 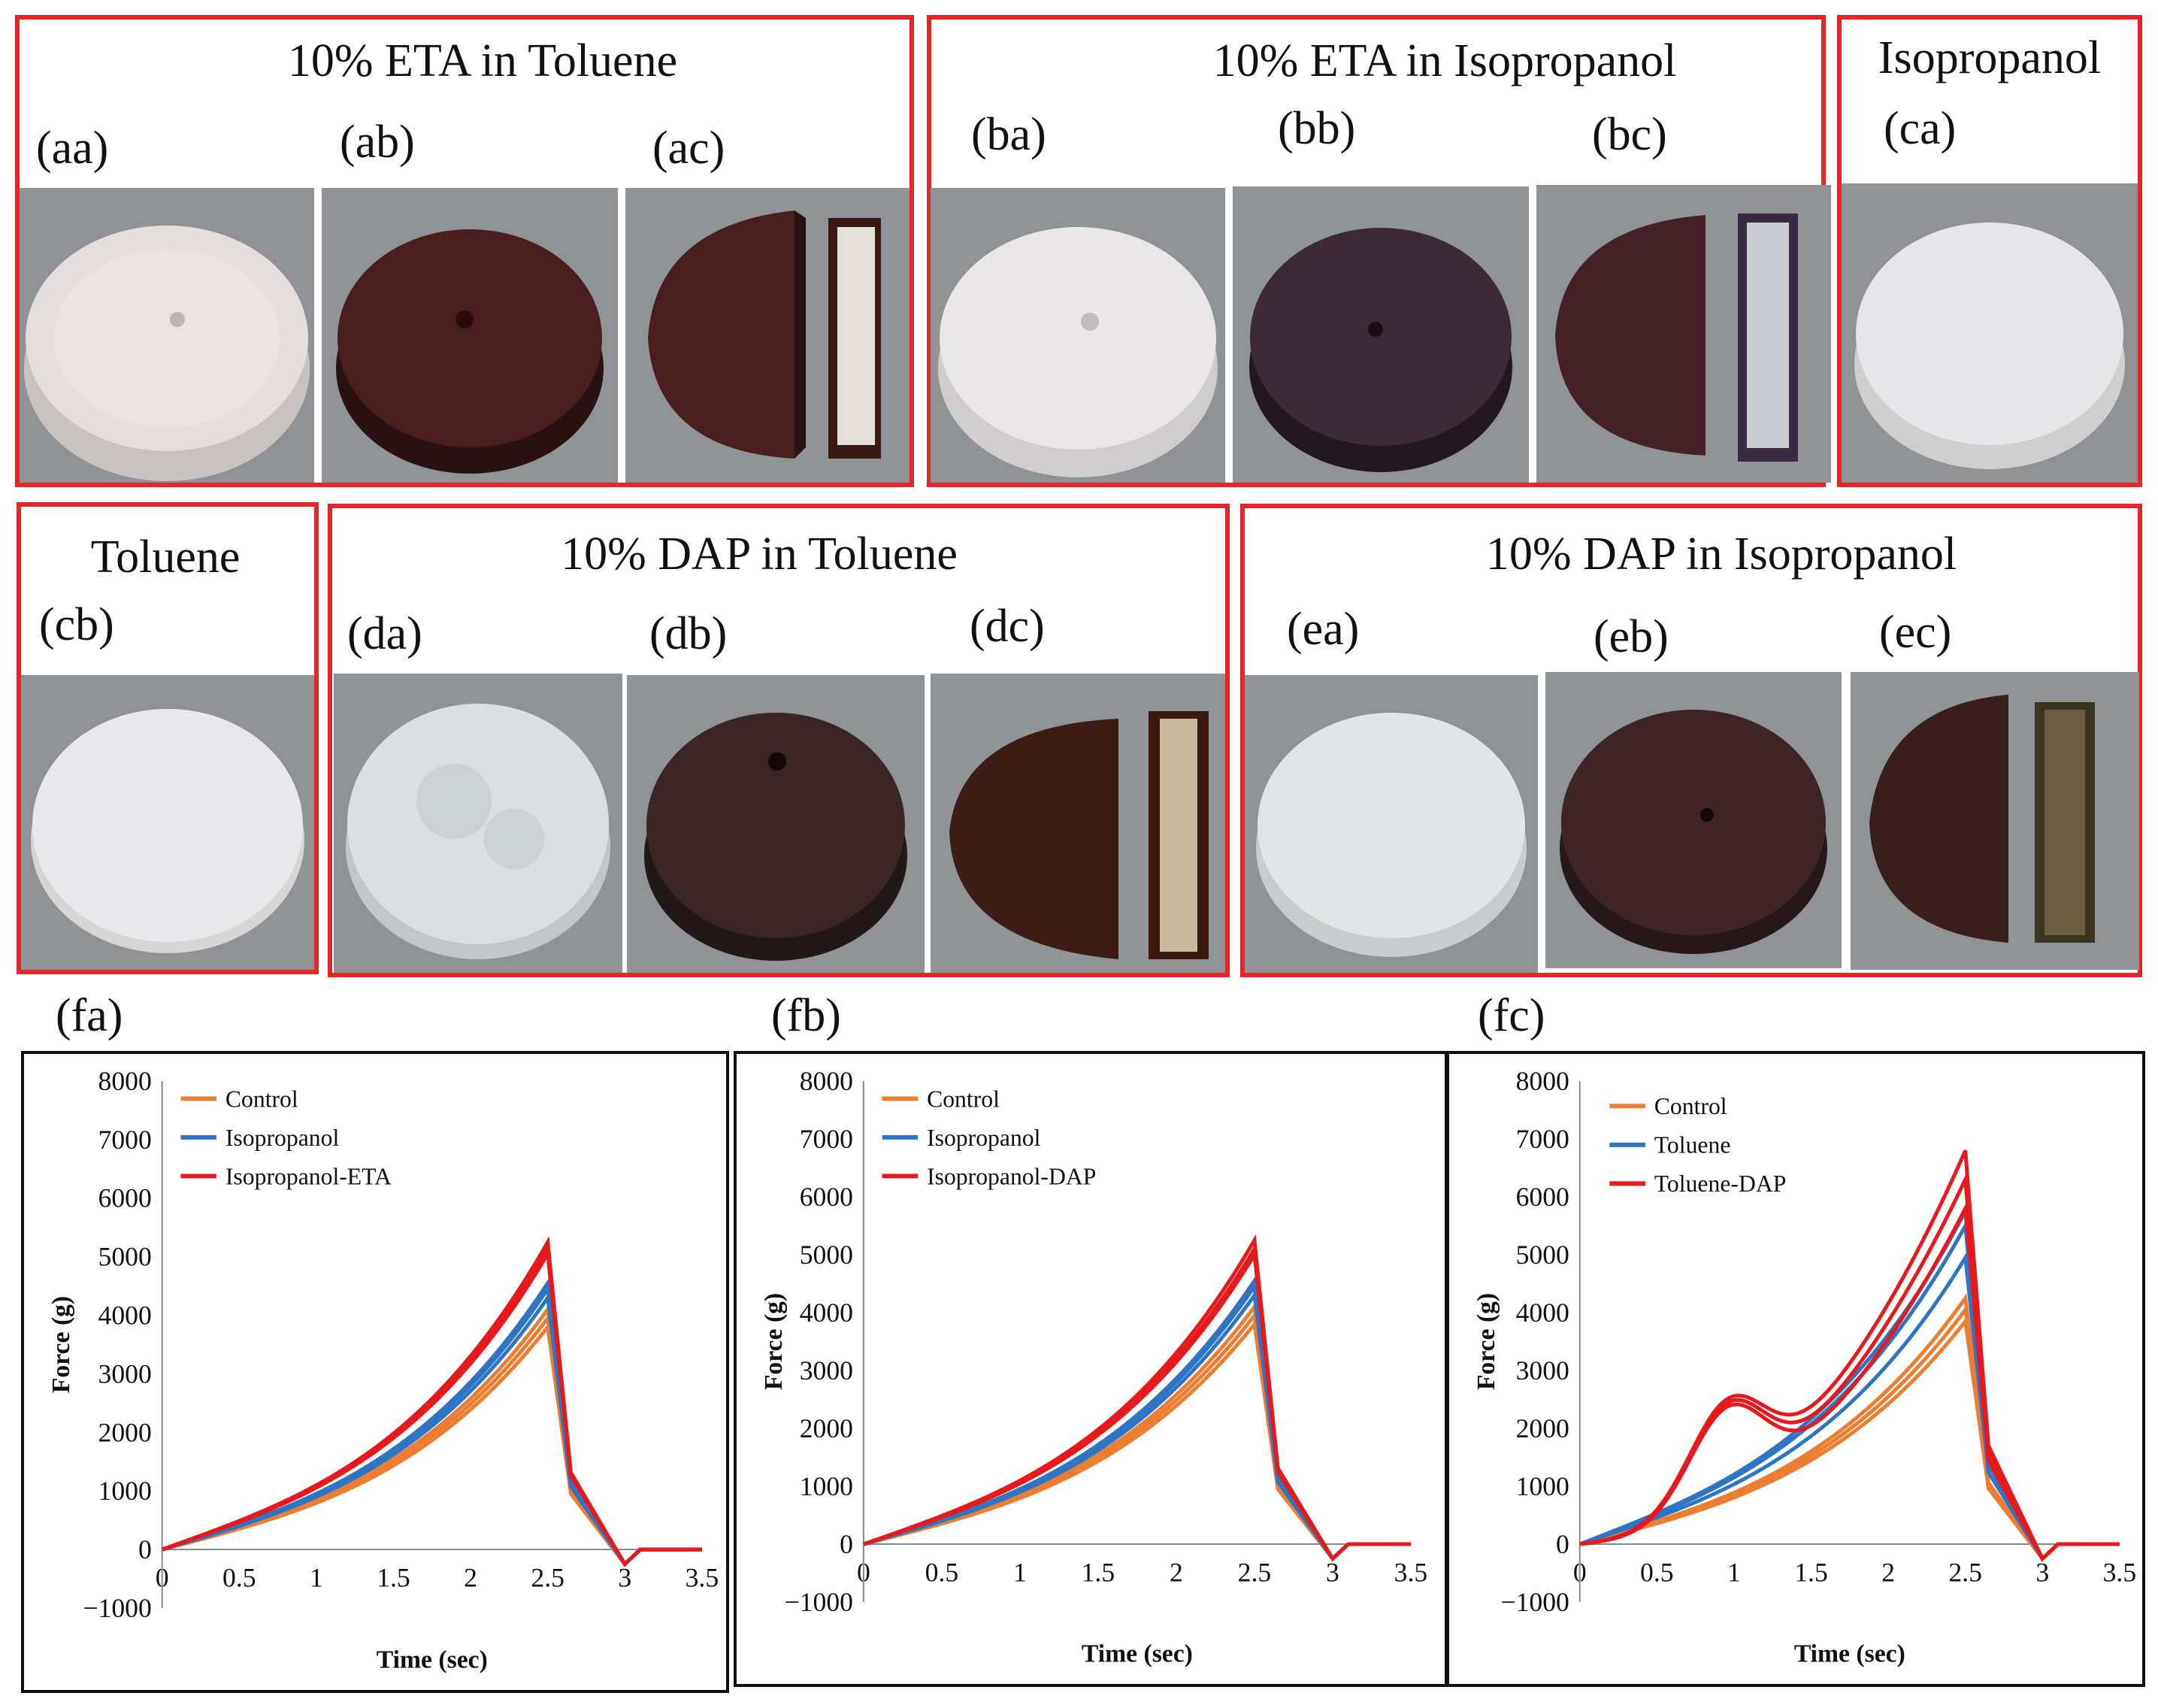 What do you see at coordinates (1693, 820) in the screenshot?
I see `photo-eb-dark-disc` at bounding box center [1693, 820].